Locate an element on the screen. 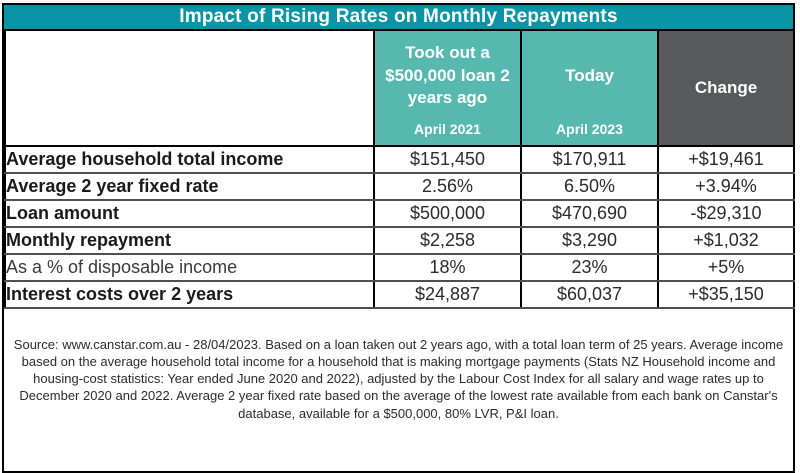 This screenshot has width=800, height=473. cell-change: +3.94% is located at coordinates (726, 186).